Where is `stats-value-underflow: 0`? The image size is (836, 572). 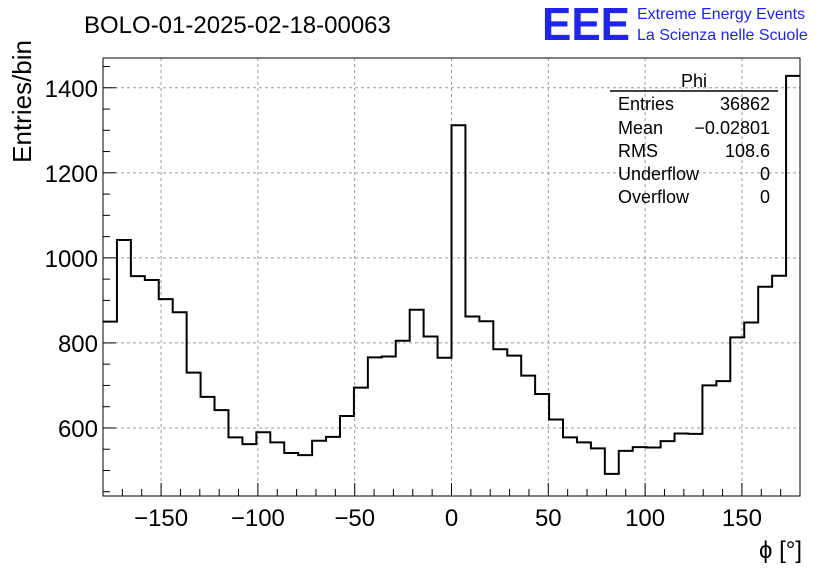 stats-value-underflow: 0 is located at coordinates (765, 174).